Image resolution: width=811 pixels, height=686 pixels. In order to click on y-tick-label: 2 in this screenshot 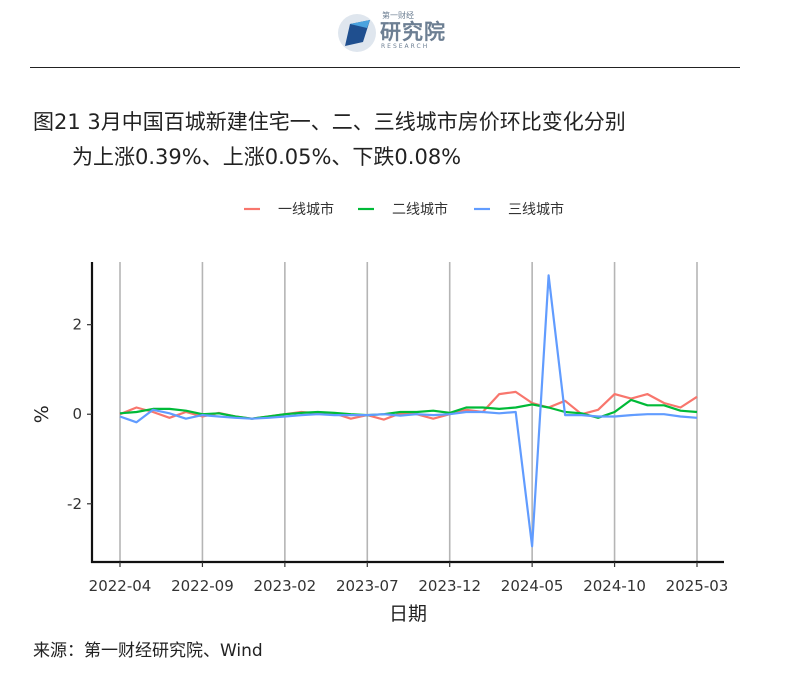, I will do `click(77, 325)`.